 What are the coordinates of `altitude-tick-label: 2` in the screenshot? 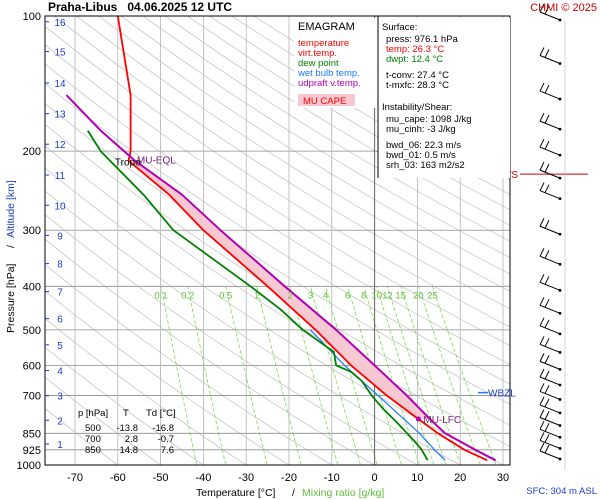 It's located at (60, 421).